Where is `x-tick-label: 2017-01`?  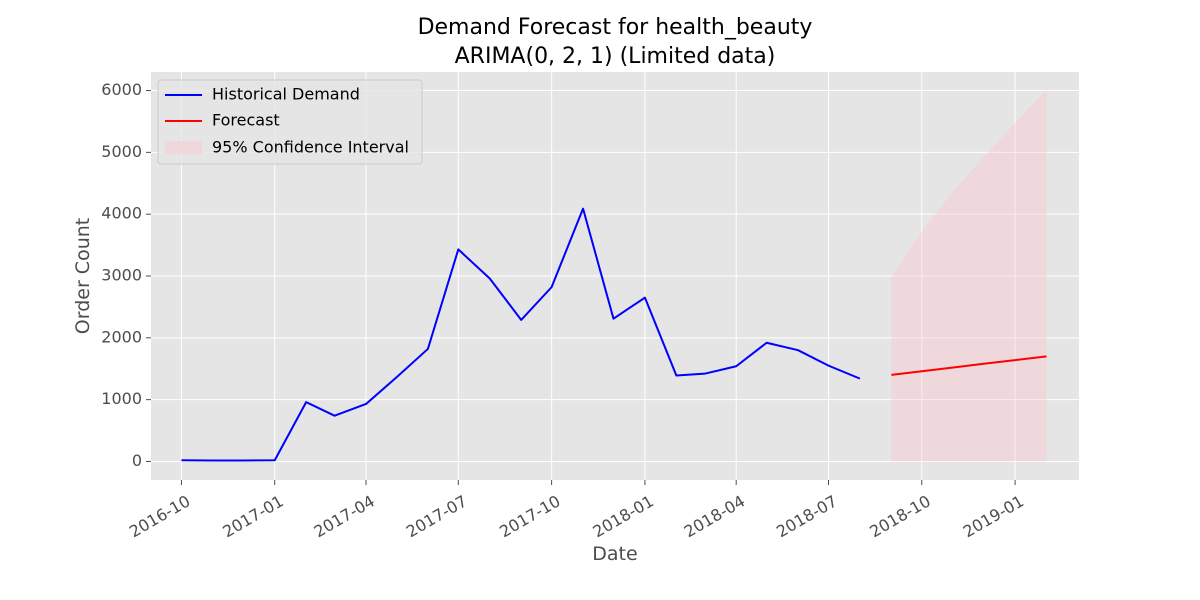 x-tick-label: 2017-01 is located at coordinates (252, 516).